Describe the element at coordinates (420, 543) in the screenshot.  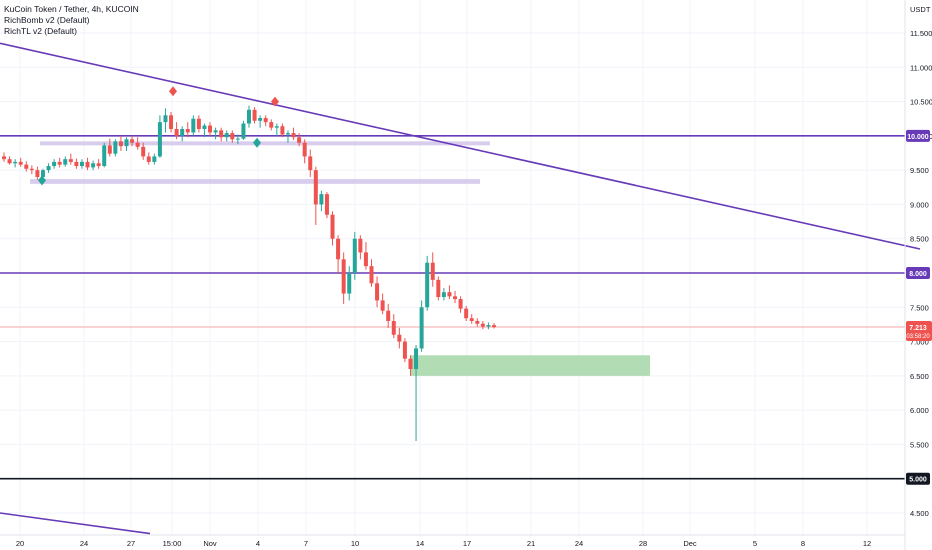
I see `x-tick-8: 14` at that location.